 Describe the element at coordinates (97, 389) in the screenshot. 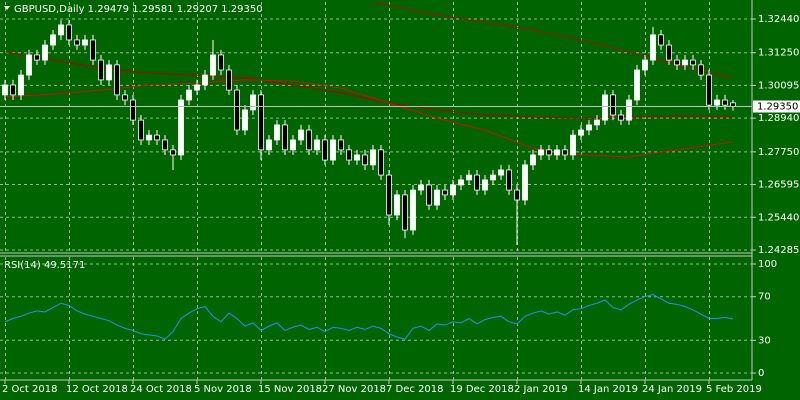

I see `x-tick-label: 12 Oct 2018` at that location.